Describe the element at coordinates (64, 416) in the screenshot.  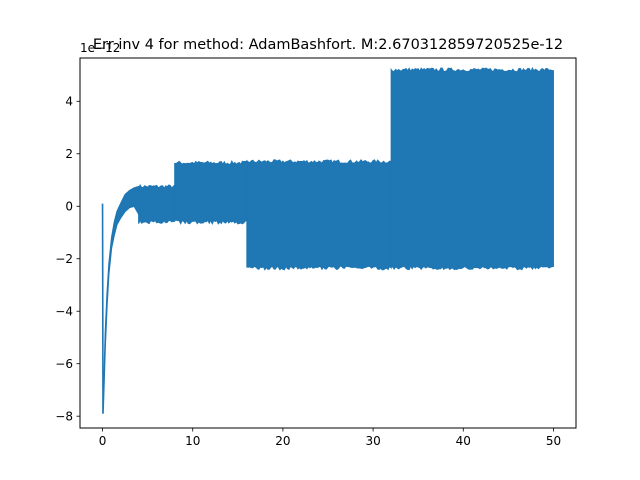
I see `y-tick-label: −8` at that location.